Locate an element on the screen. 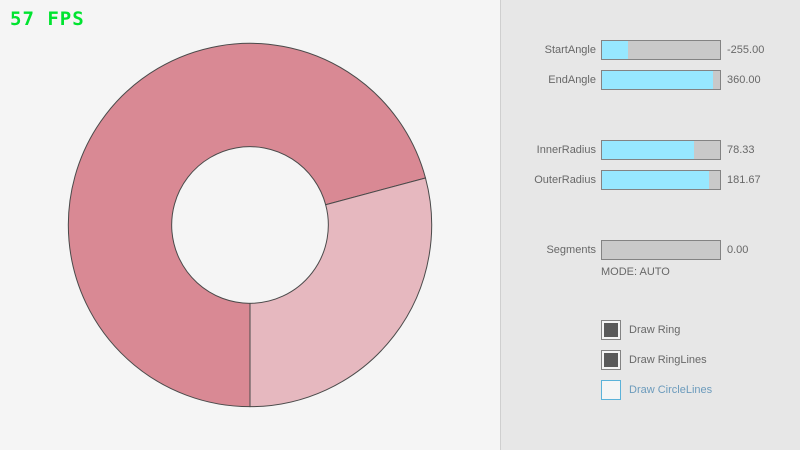  slider-row-outer-radius: OuterRadius 181.67 is located at coordinates (650, 180).